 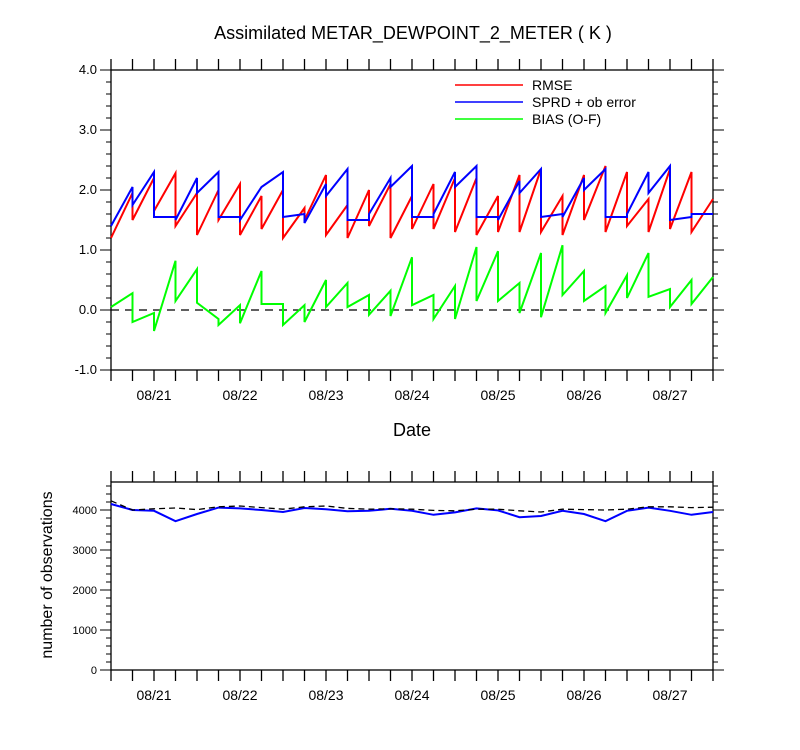 What do you see at coordinates (412, 430) in the screenshot?
I see `x-axis-label: Date` at bounding box center [412, 430].